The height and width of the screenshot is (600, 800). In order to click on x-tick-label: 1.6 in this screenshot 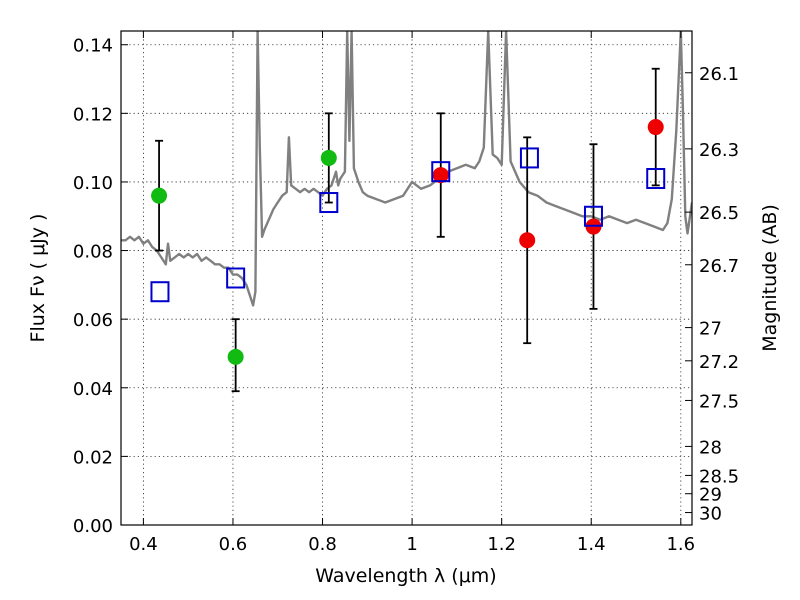, I will do `click(680, 544)`.